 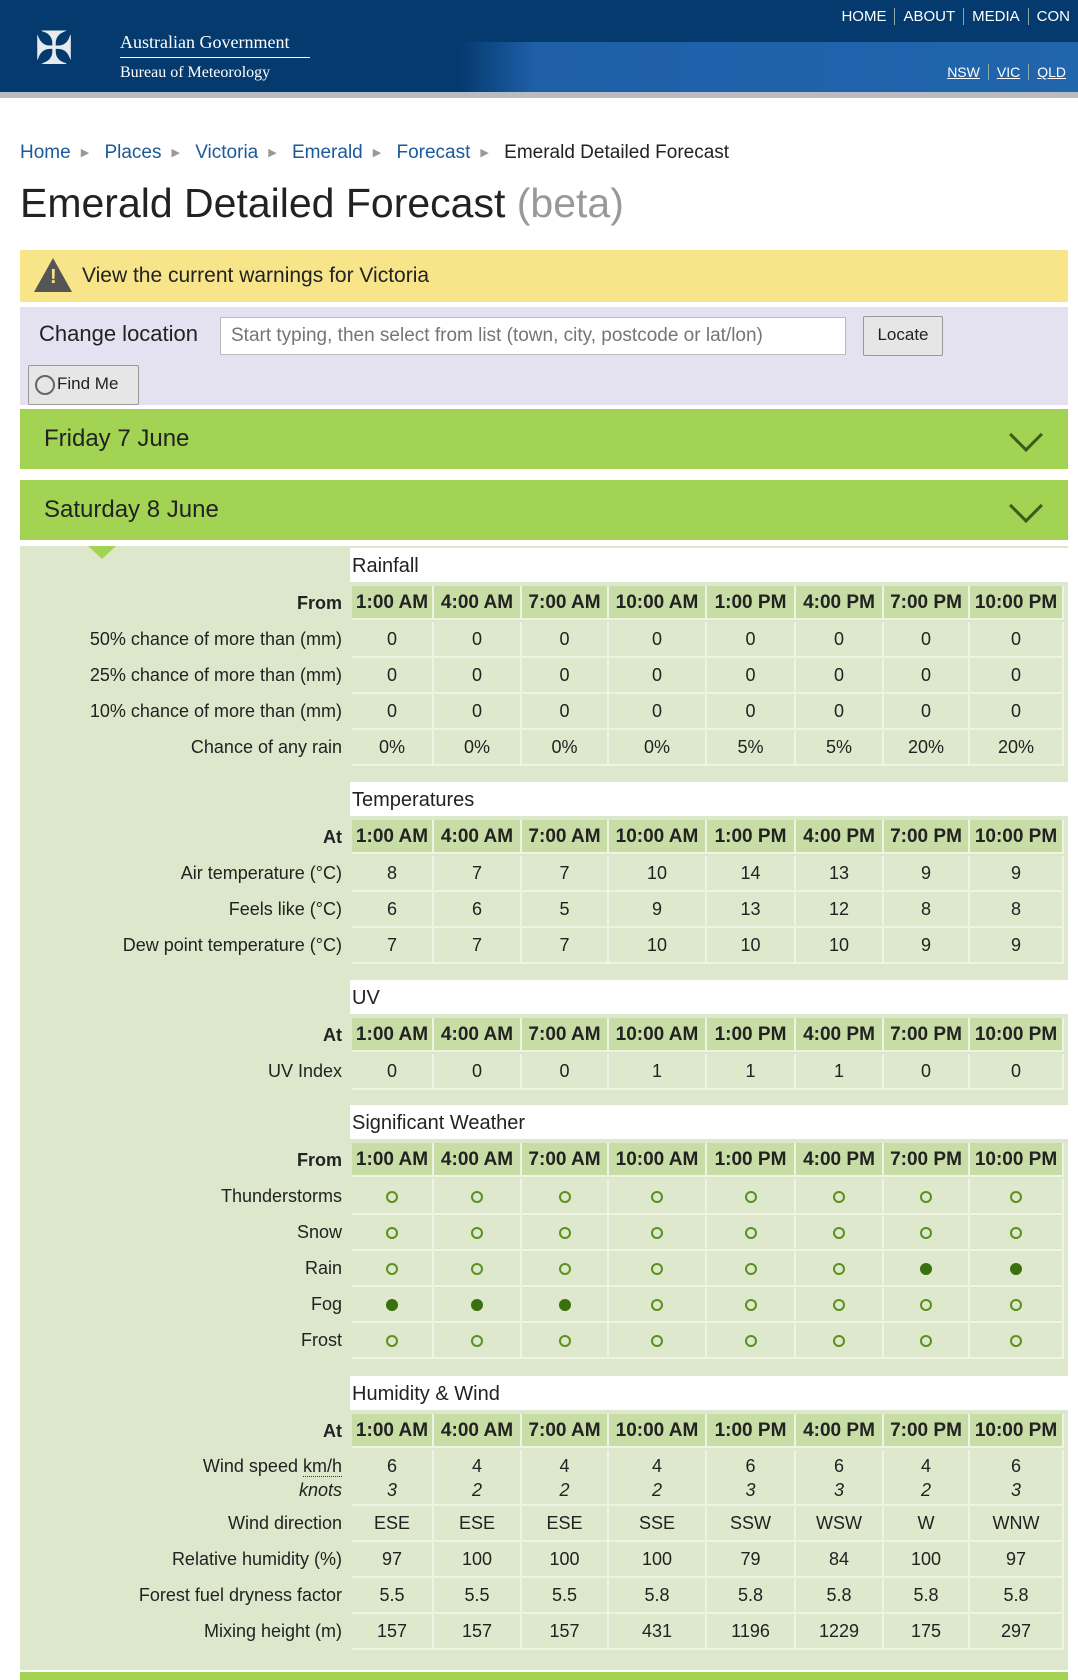 What do you see at coordinates (304, 1071) in the screenshot?
I see `row-label: UV Index` at bounding box center [304, 1071].